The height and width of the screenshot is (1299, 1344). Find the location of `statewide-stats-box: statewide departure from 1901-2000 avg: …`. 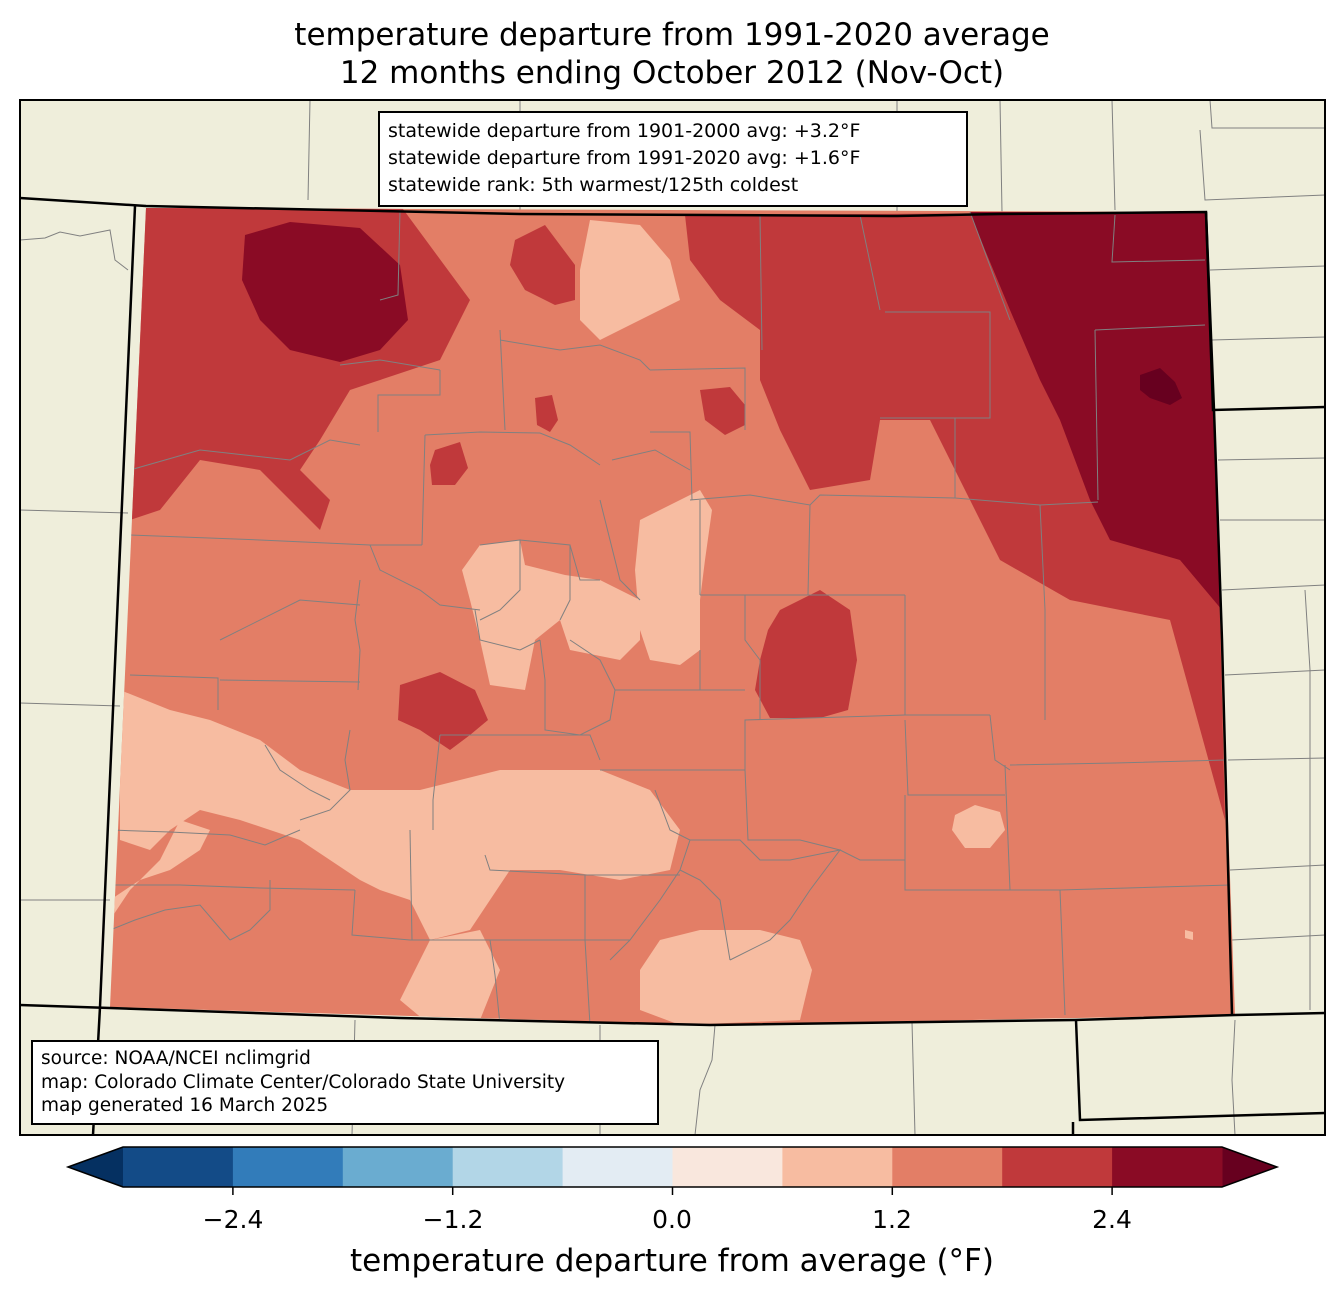

statewide-stats-box: statewide departure from 1901-2000 avg: … is located at coordinates (673, 159).